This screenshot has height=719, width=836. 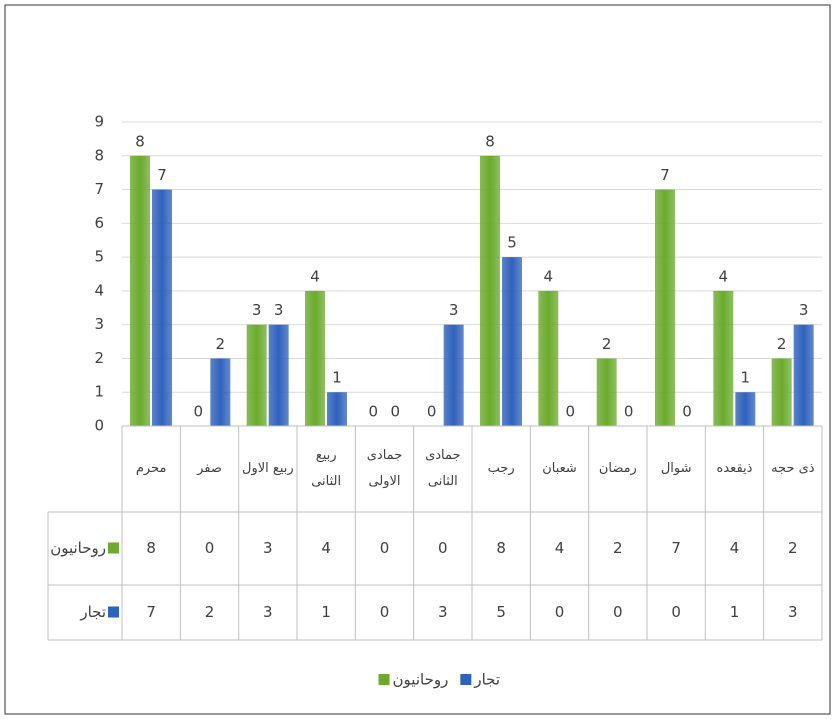 I want to click on x-tick-label: ذیقعده, so click(x=734, y=468).